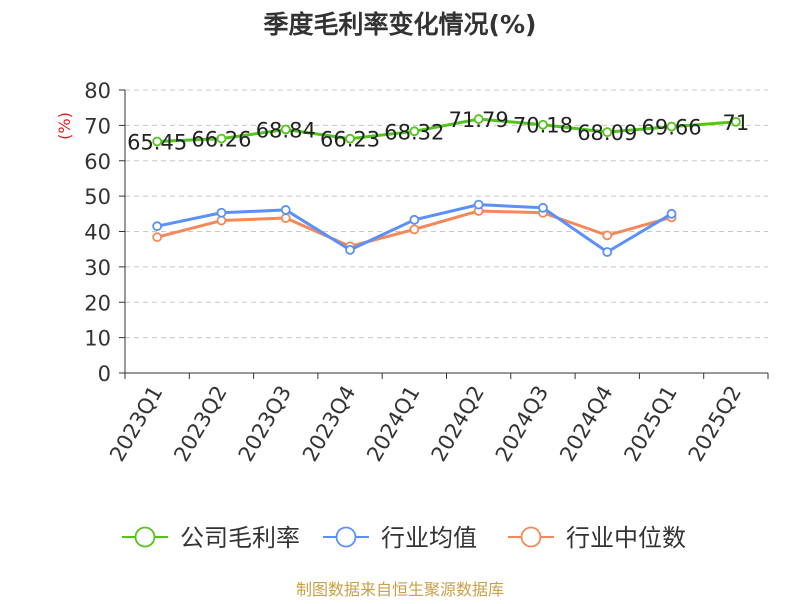  I want to click on x-tick-label: 2025Q2, so click(715, 424).